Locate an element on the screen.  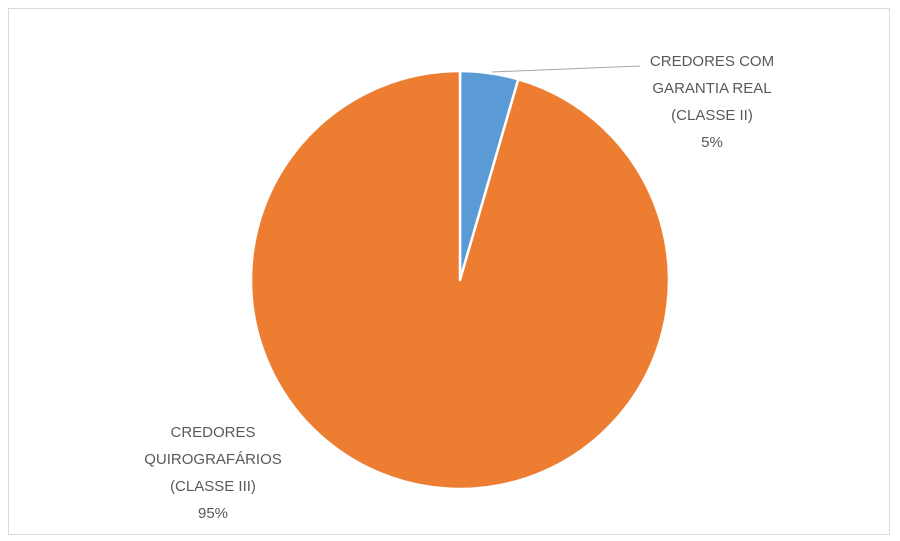
label-line: (CLASSE III) is located at coordinates (213, 486).